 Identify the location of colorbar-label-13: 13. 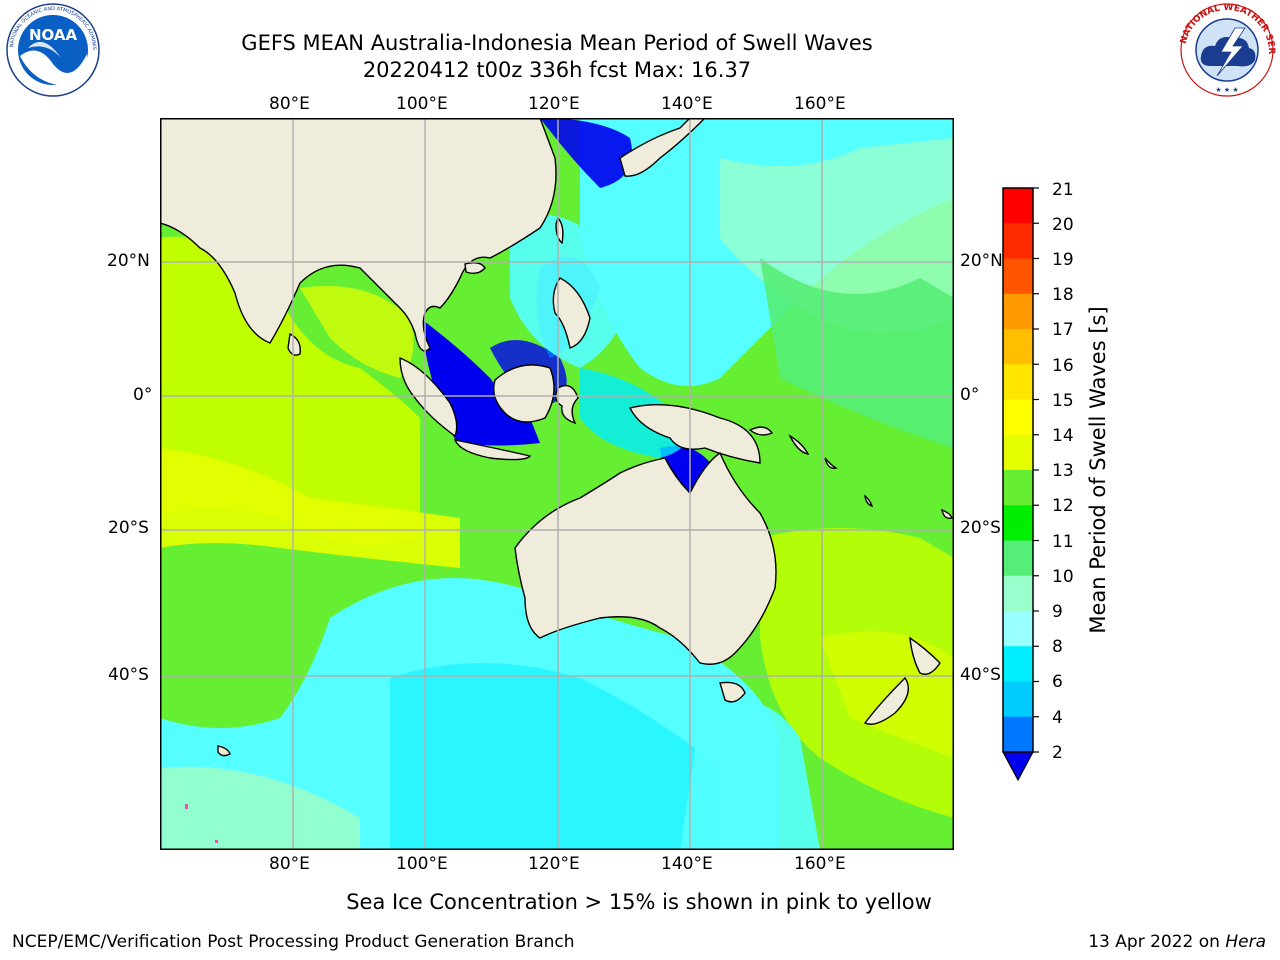
(1063, 471).